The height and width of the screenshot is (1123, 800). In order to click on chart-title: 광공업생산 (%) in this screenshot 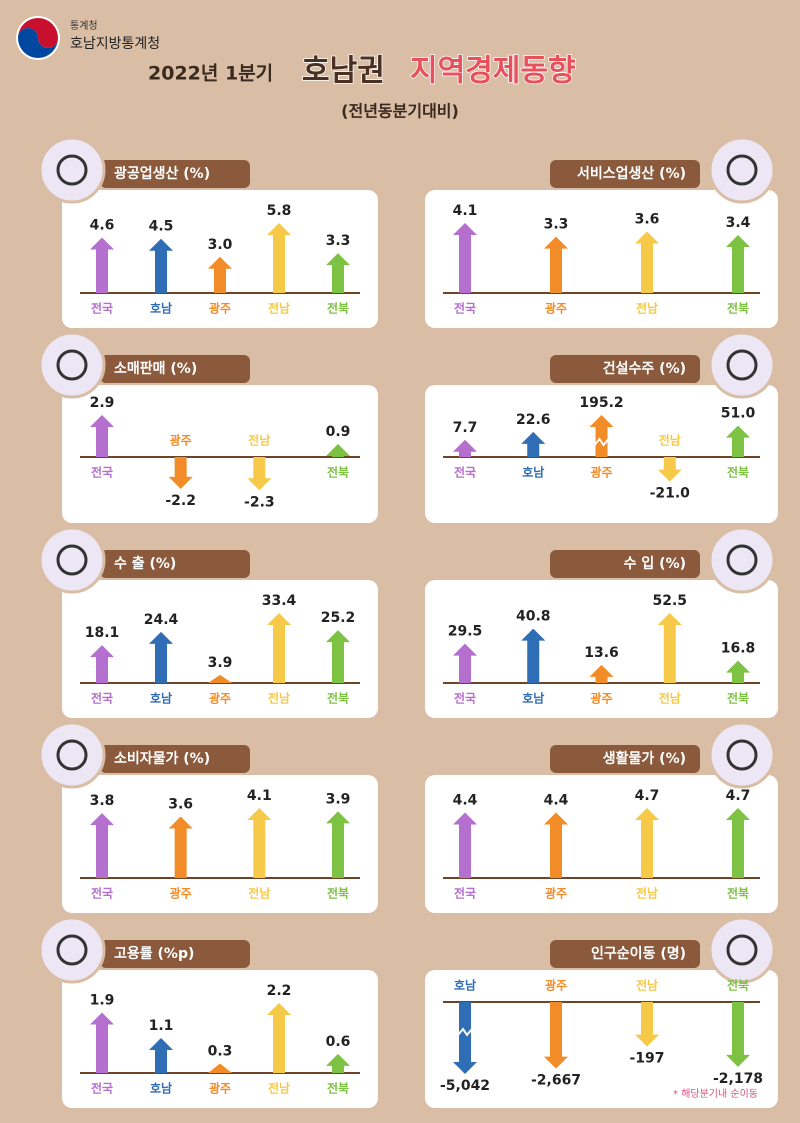, I will do `click(162, 173)`.